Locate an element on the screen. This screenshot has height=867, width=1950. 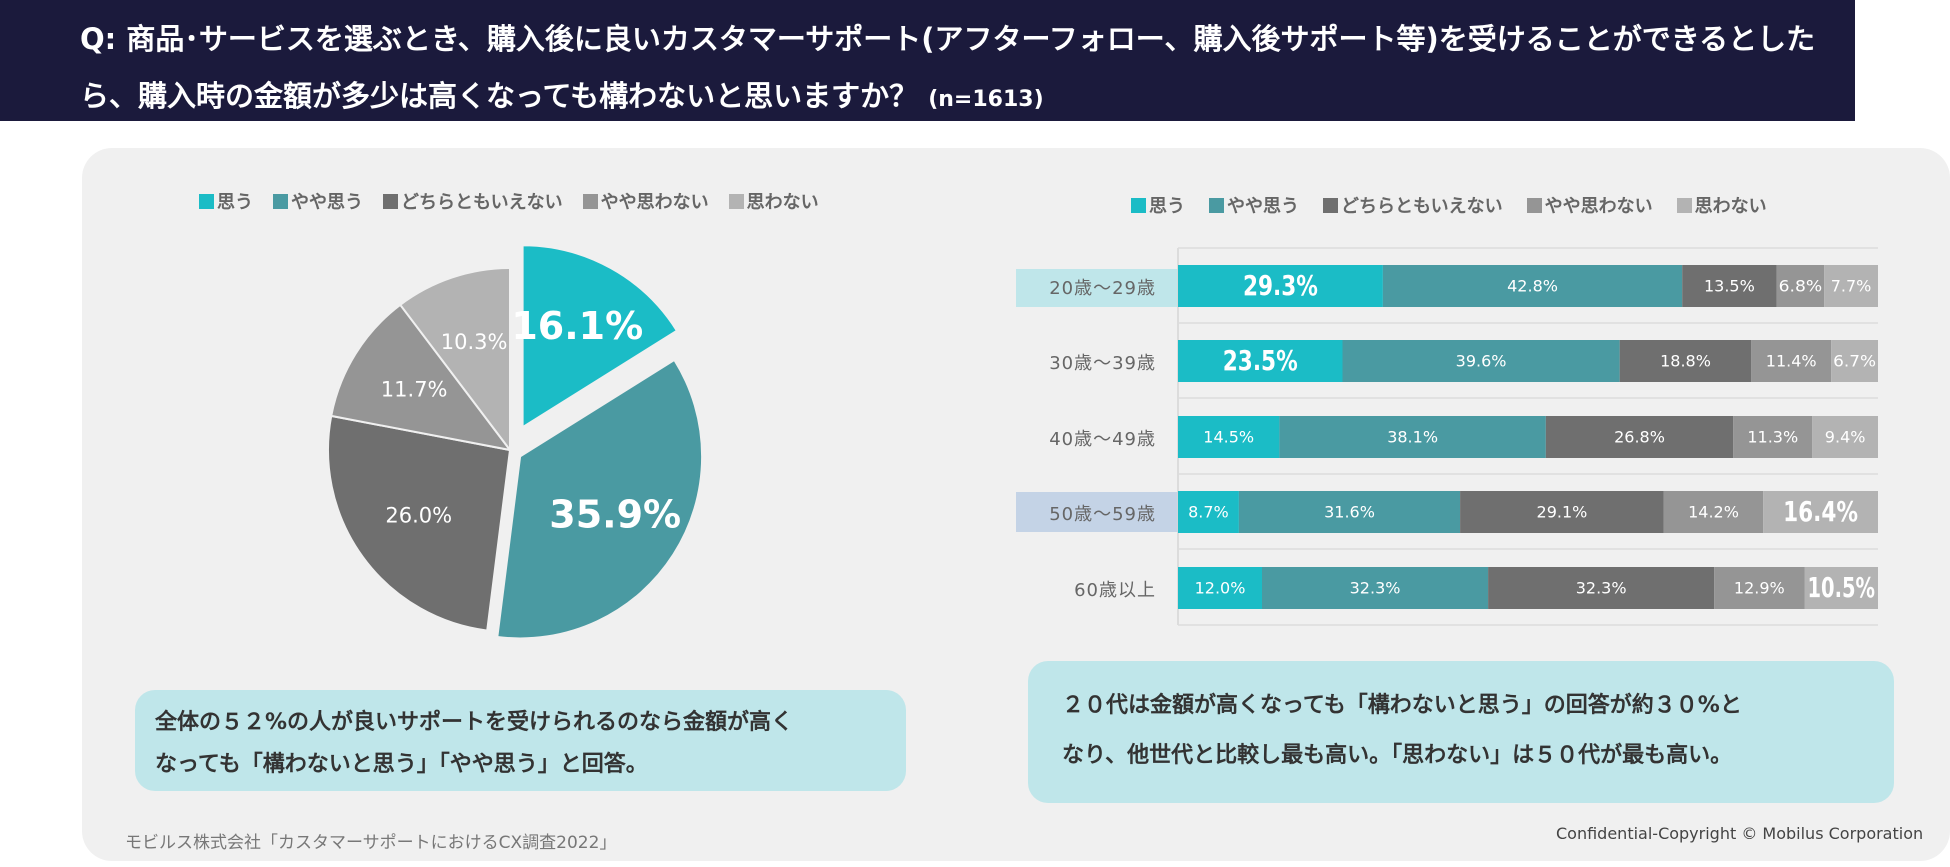
bar-label-0-2: 13.5% is located at coordinates (1729, 286).